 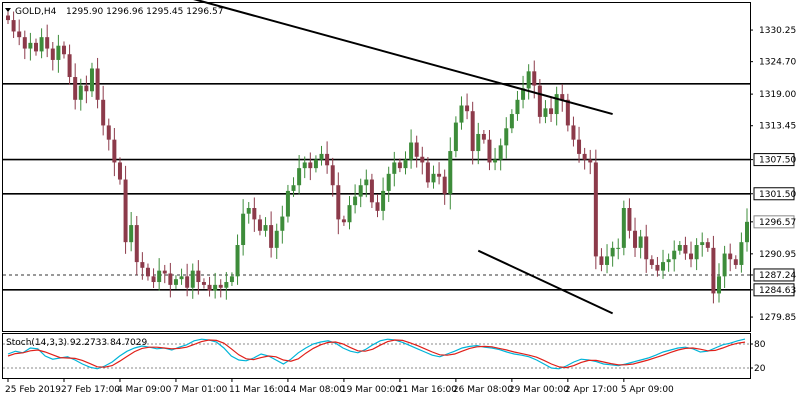 I want to click on price-tick-label: 1324.70, so click(x=777, y=63).